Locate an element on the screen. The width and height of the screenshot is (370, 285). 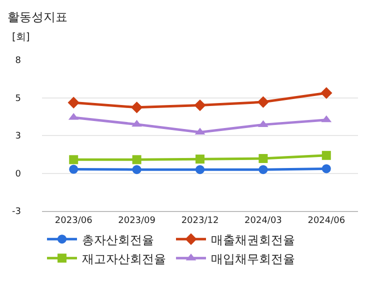
x-tick-label: 2024/06 is located at coordinates (327, 221).